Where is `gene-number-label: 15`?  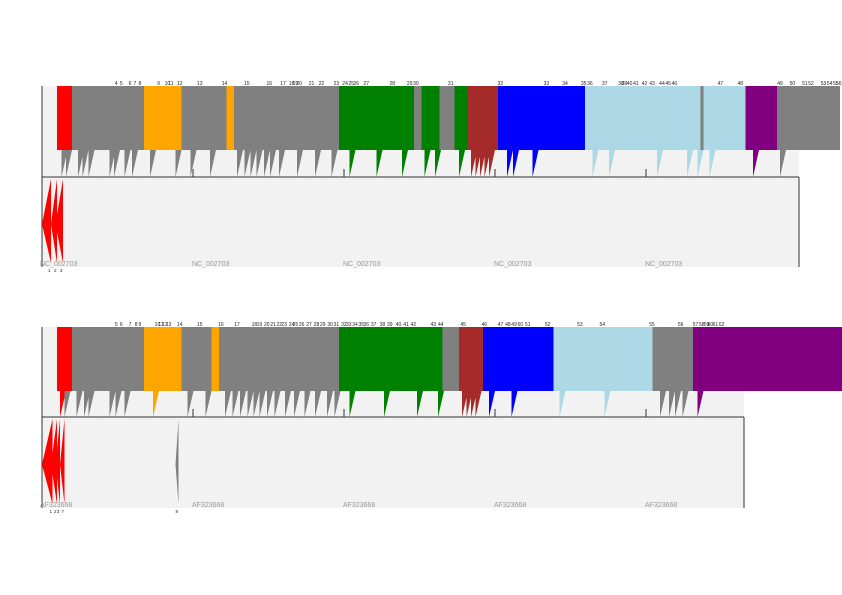 gene-number-label: 15 is located at coordinates (200, 325).